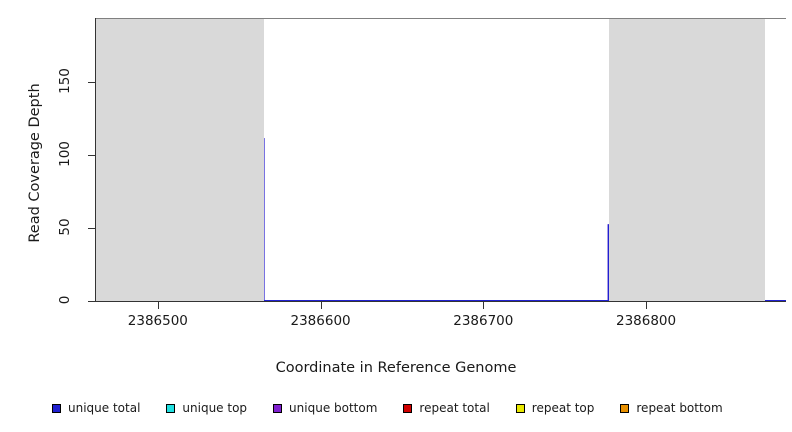 The width and height of the screenshot is (792, 432). I want to click on plot-top-border, so click(441, 18).